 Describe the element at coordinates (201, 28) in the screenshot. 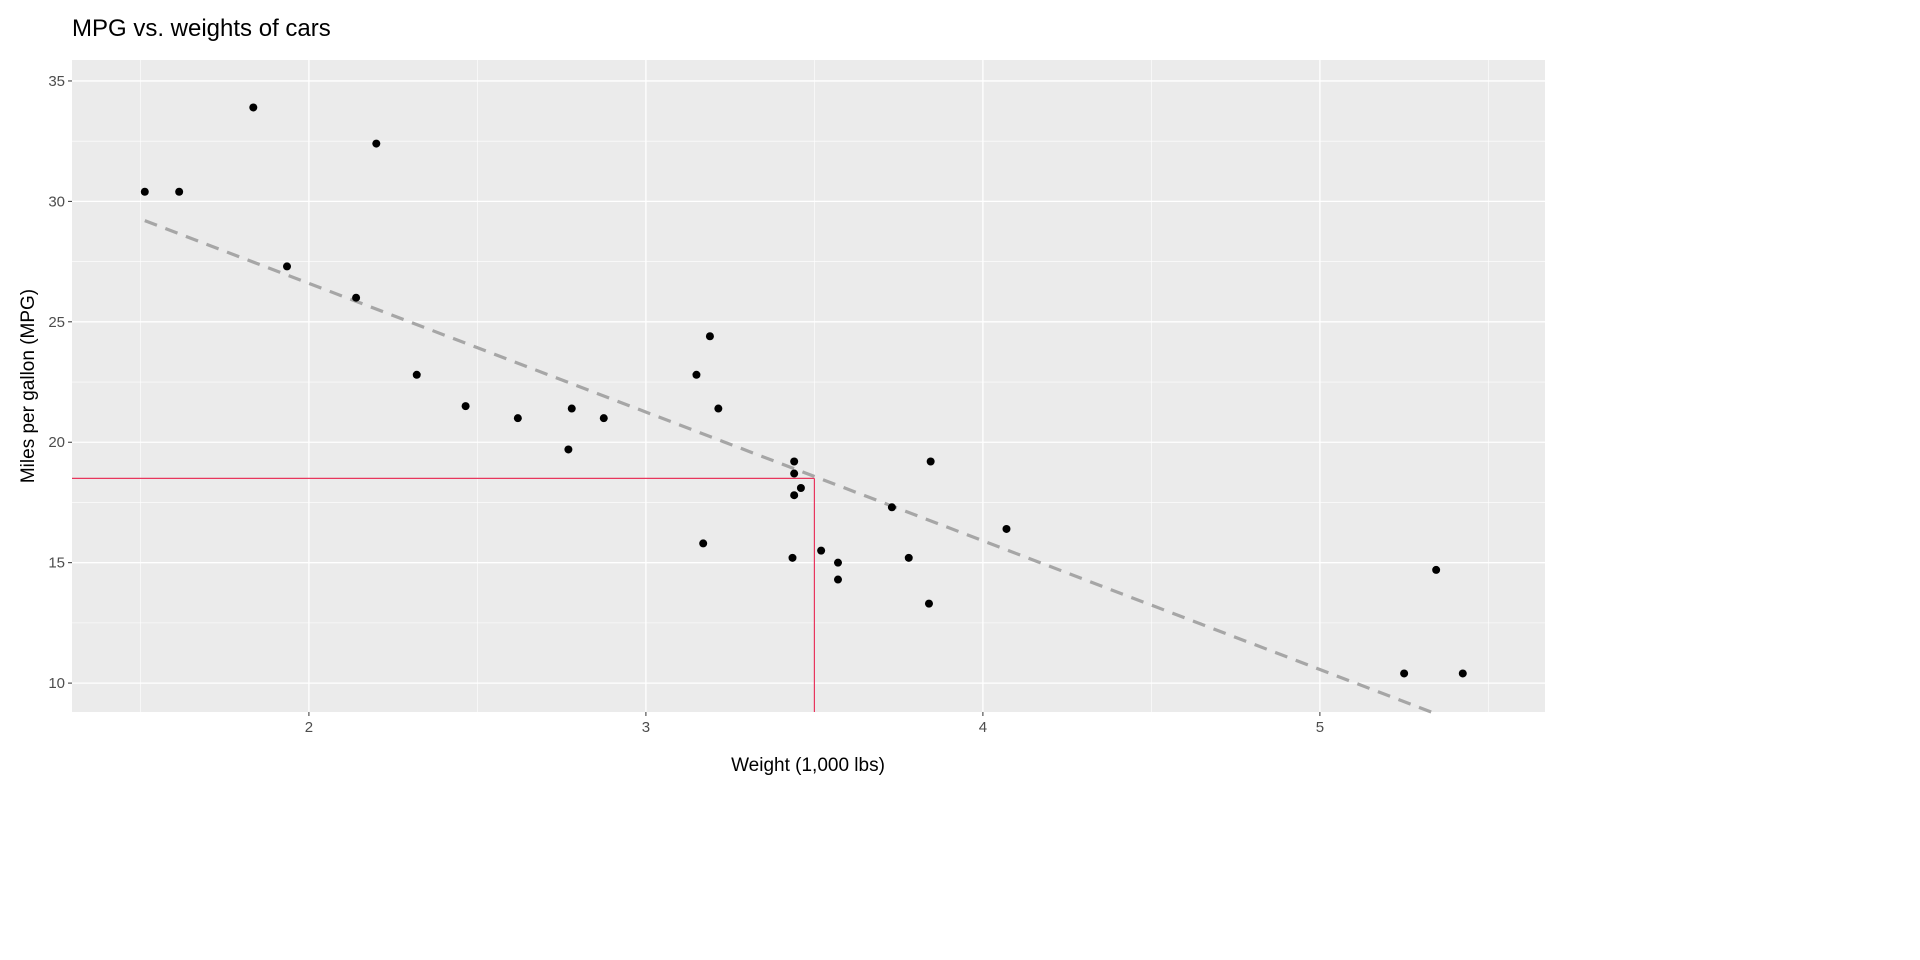

I see `chart-title: MPG vs. weights of cars` at that location.